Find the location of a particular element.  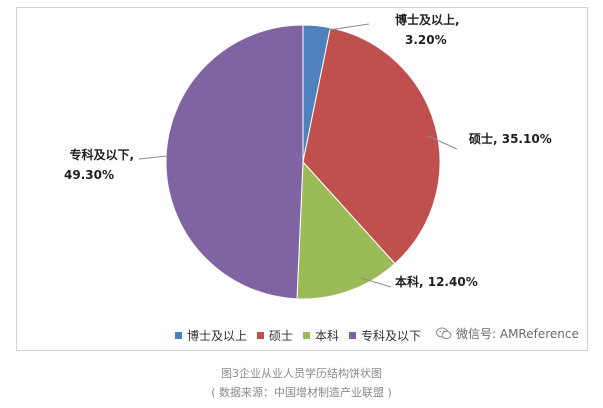

slice-label-4-name: 专科及以下, is located at coordinates (101, 154).